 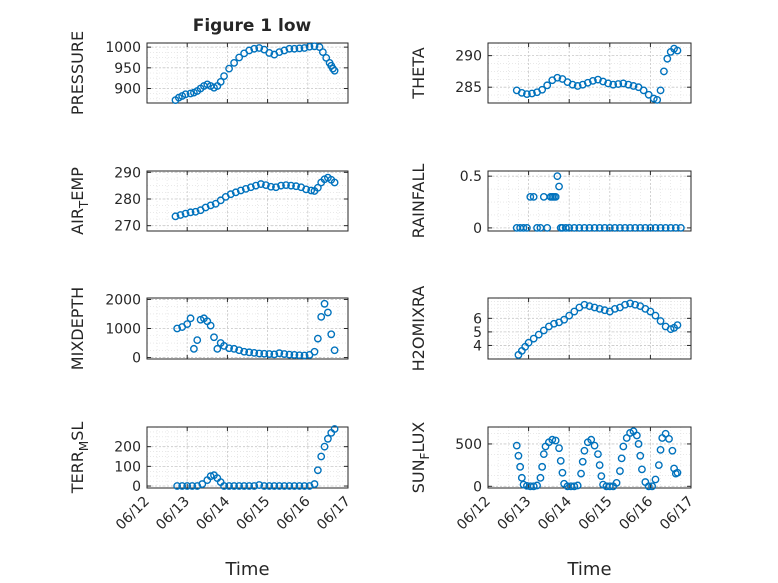 What do you see at coordinates (588, 569) in the screenshot?
I see `x-axis-label: Time` at bounding box center [588, 569].